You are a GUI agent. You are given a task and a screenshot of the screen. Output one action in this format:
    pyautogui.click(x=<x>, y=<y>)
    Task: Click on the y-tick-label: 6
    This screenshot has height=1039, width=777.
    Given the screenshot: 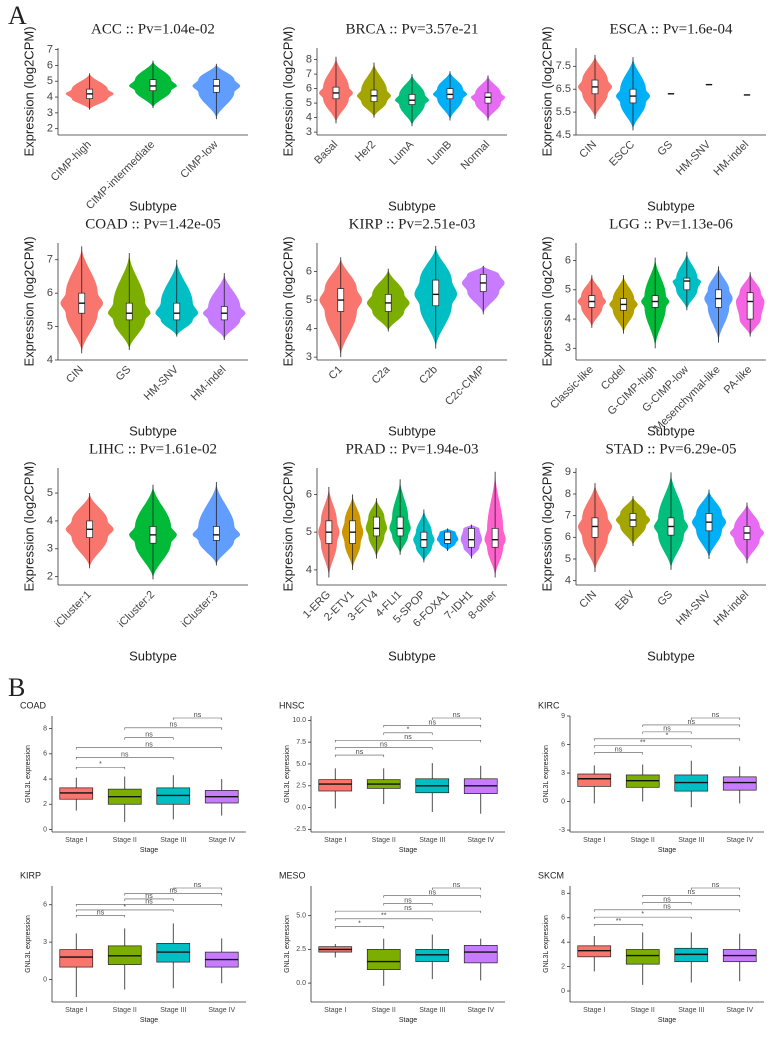 What is the action you would take?
    pyautogui.click(x=50, y=293)
    